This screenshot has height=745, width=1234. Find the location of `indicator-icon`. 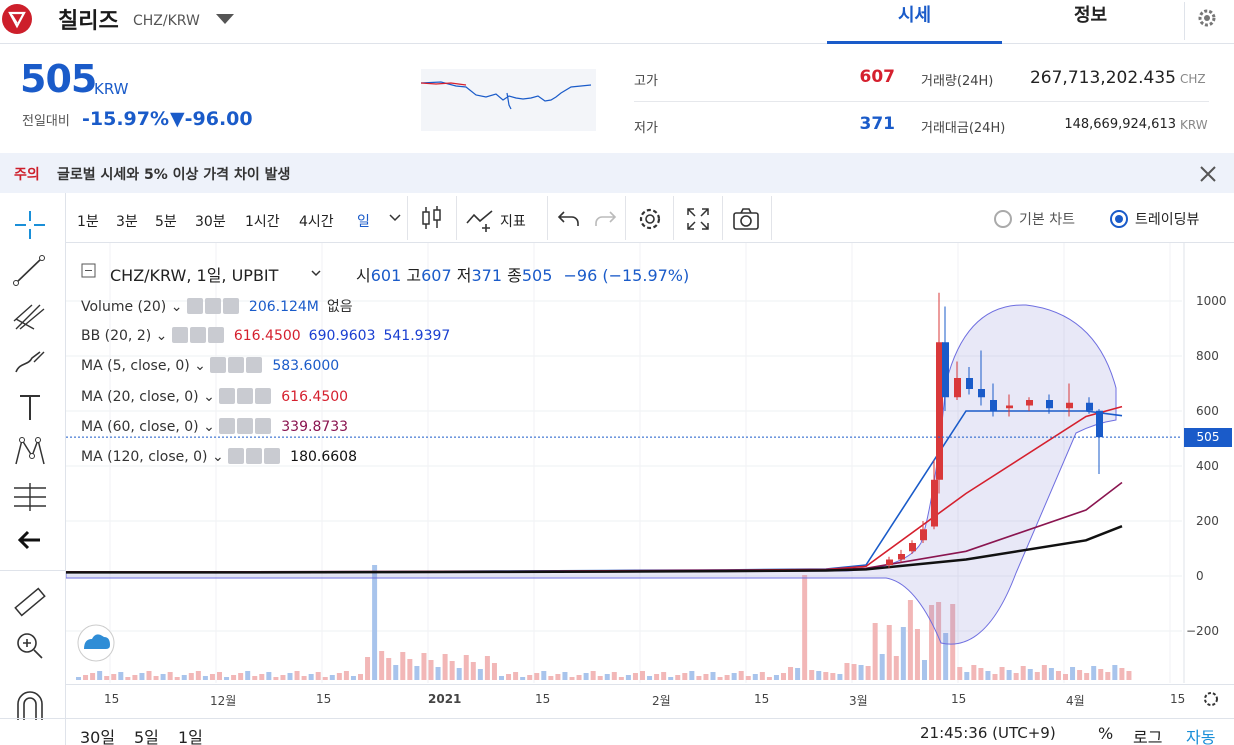

indicator-icon is located at coordinates (480, 221).